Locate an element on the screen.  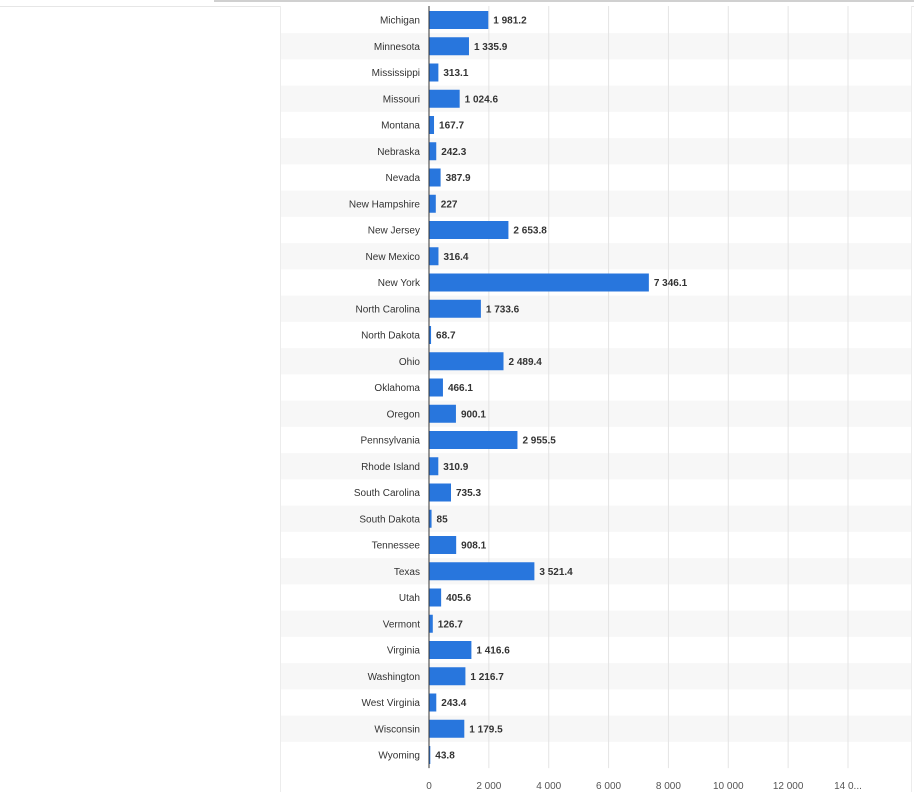
value-label: 313.1 is located at coordinates (455, 73).